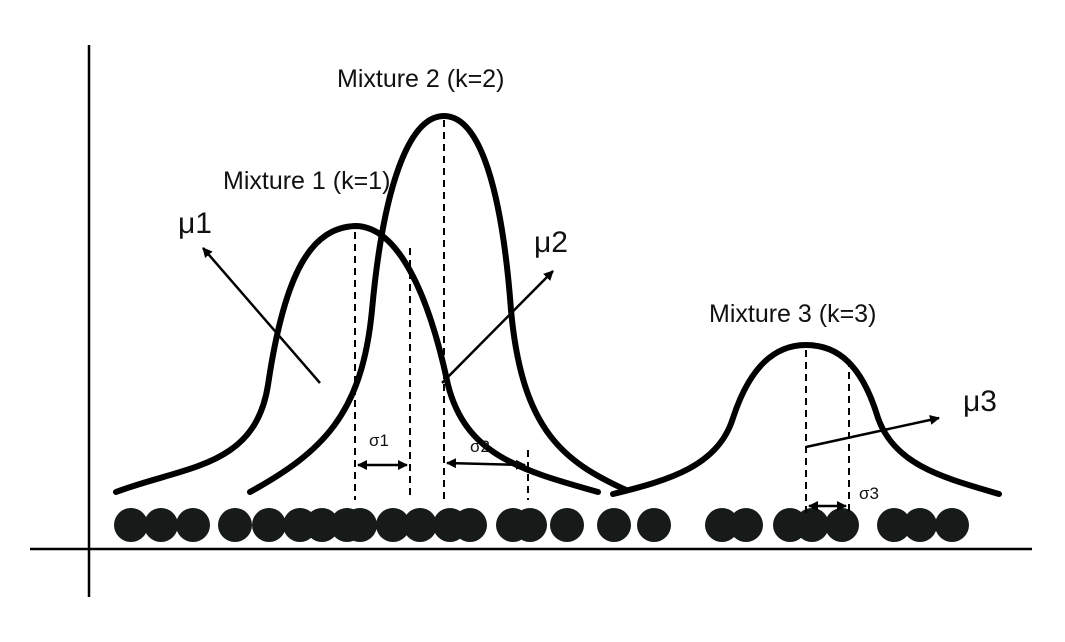 This screenshot has height=642, width=1065. Describe the element at coordinates (420, 79) in the screenshot. I see `mixture2-label: Mixture 2 (k=2)` at that location.